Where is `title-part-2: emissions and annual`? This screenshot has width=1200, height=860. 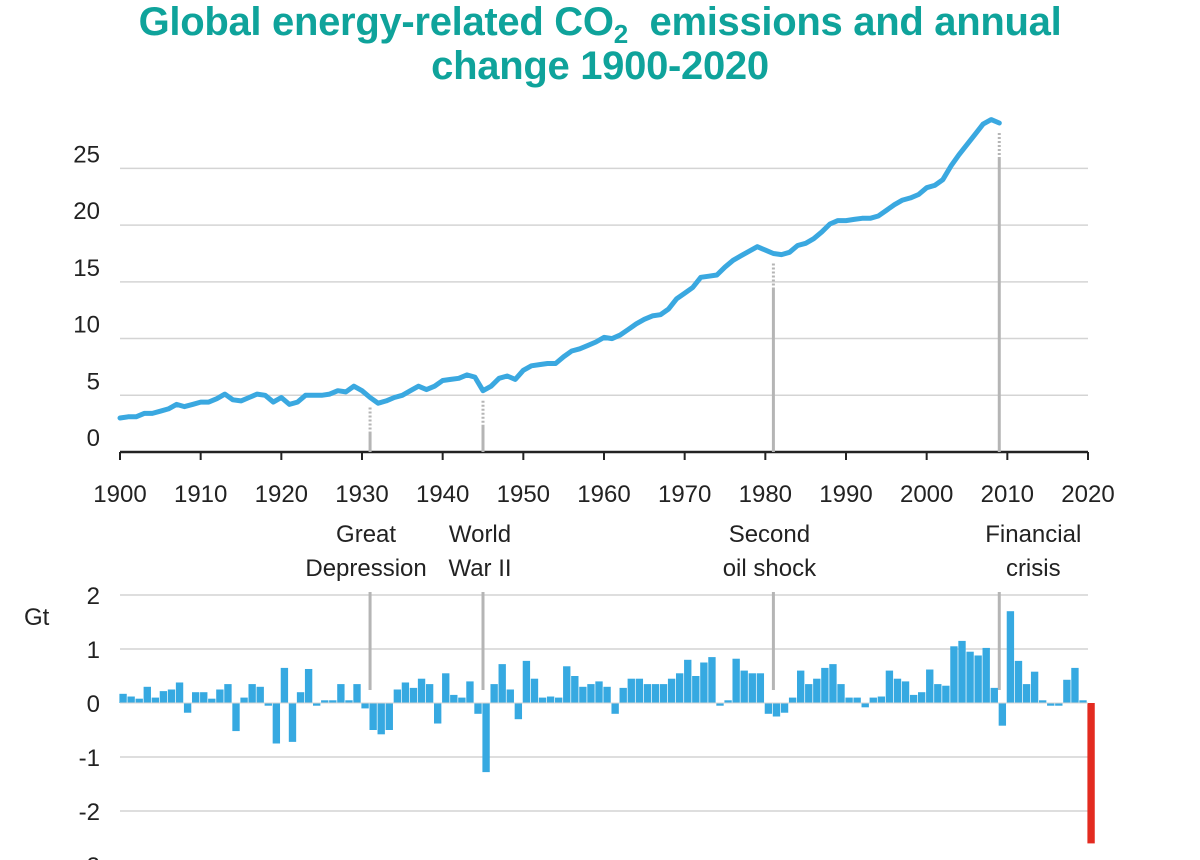 title-part-2: emissions and annual is located at coordinates (844, 22).